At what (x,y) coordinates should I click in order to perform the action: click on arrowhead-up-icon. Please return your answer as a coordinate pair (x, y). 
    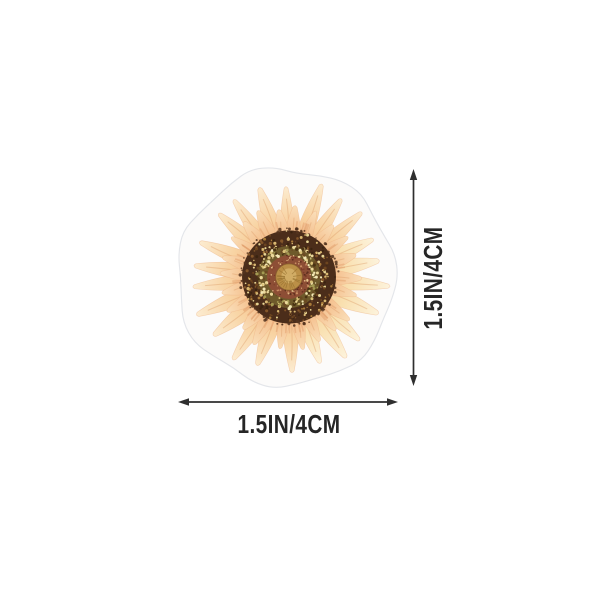
    Looking at the image, I should click on (413, 174).